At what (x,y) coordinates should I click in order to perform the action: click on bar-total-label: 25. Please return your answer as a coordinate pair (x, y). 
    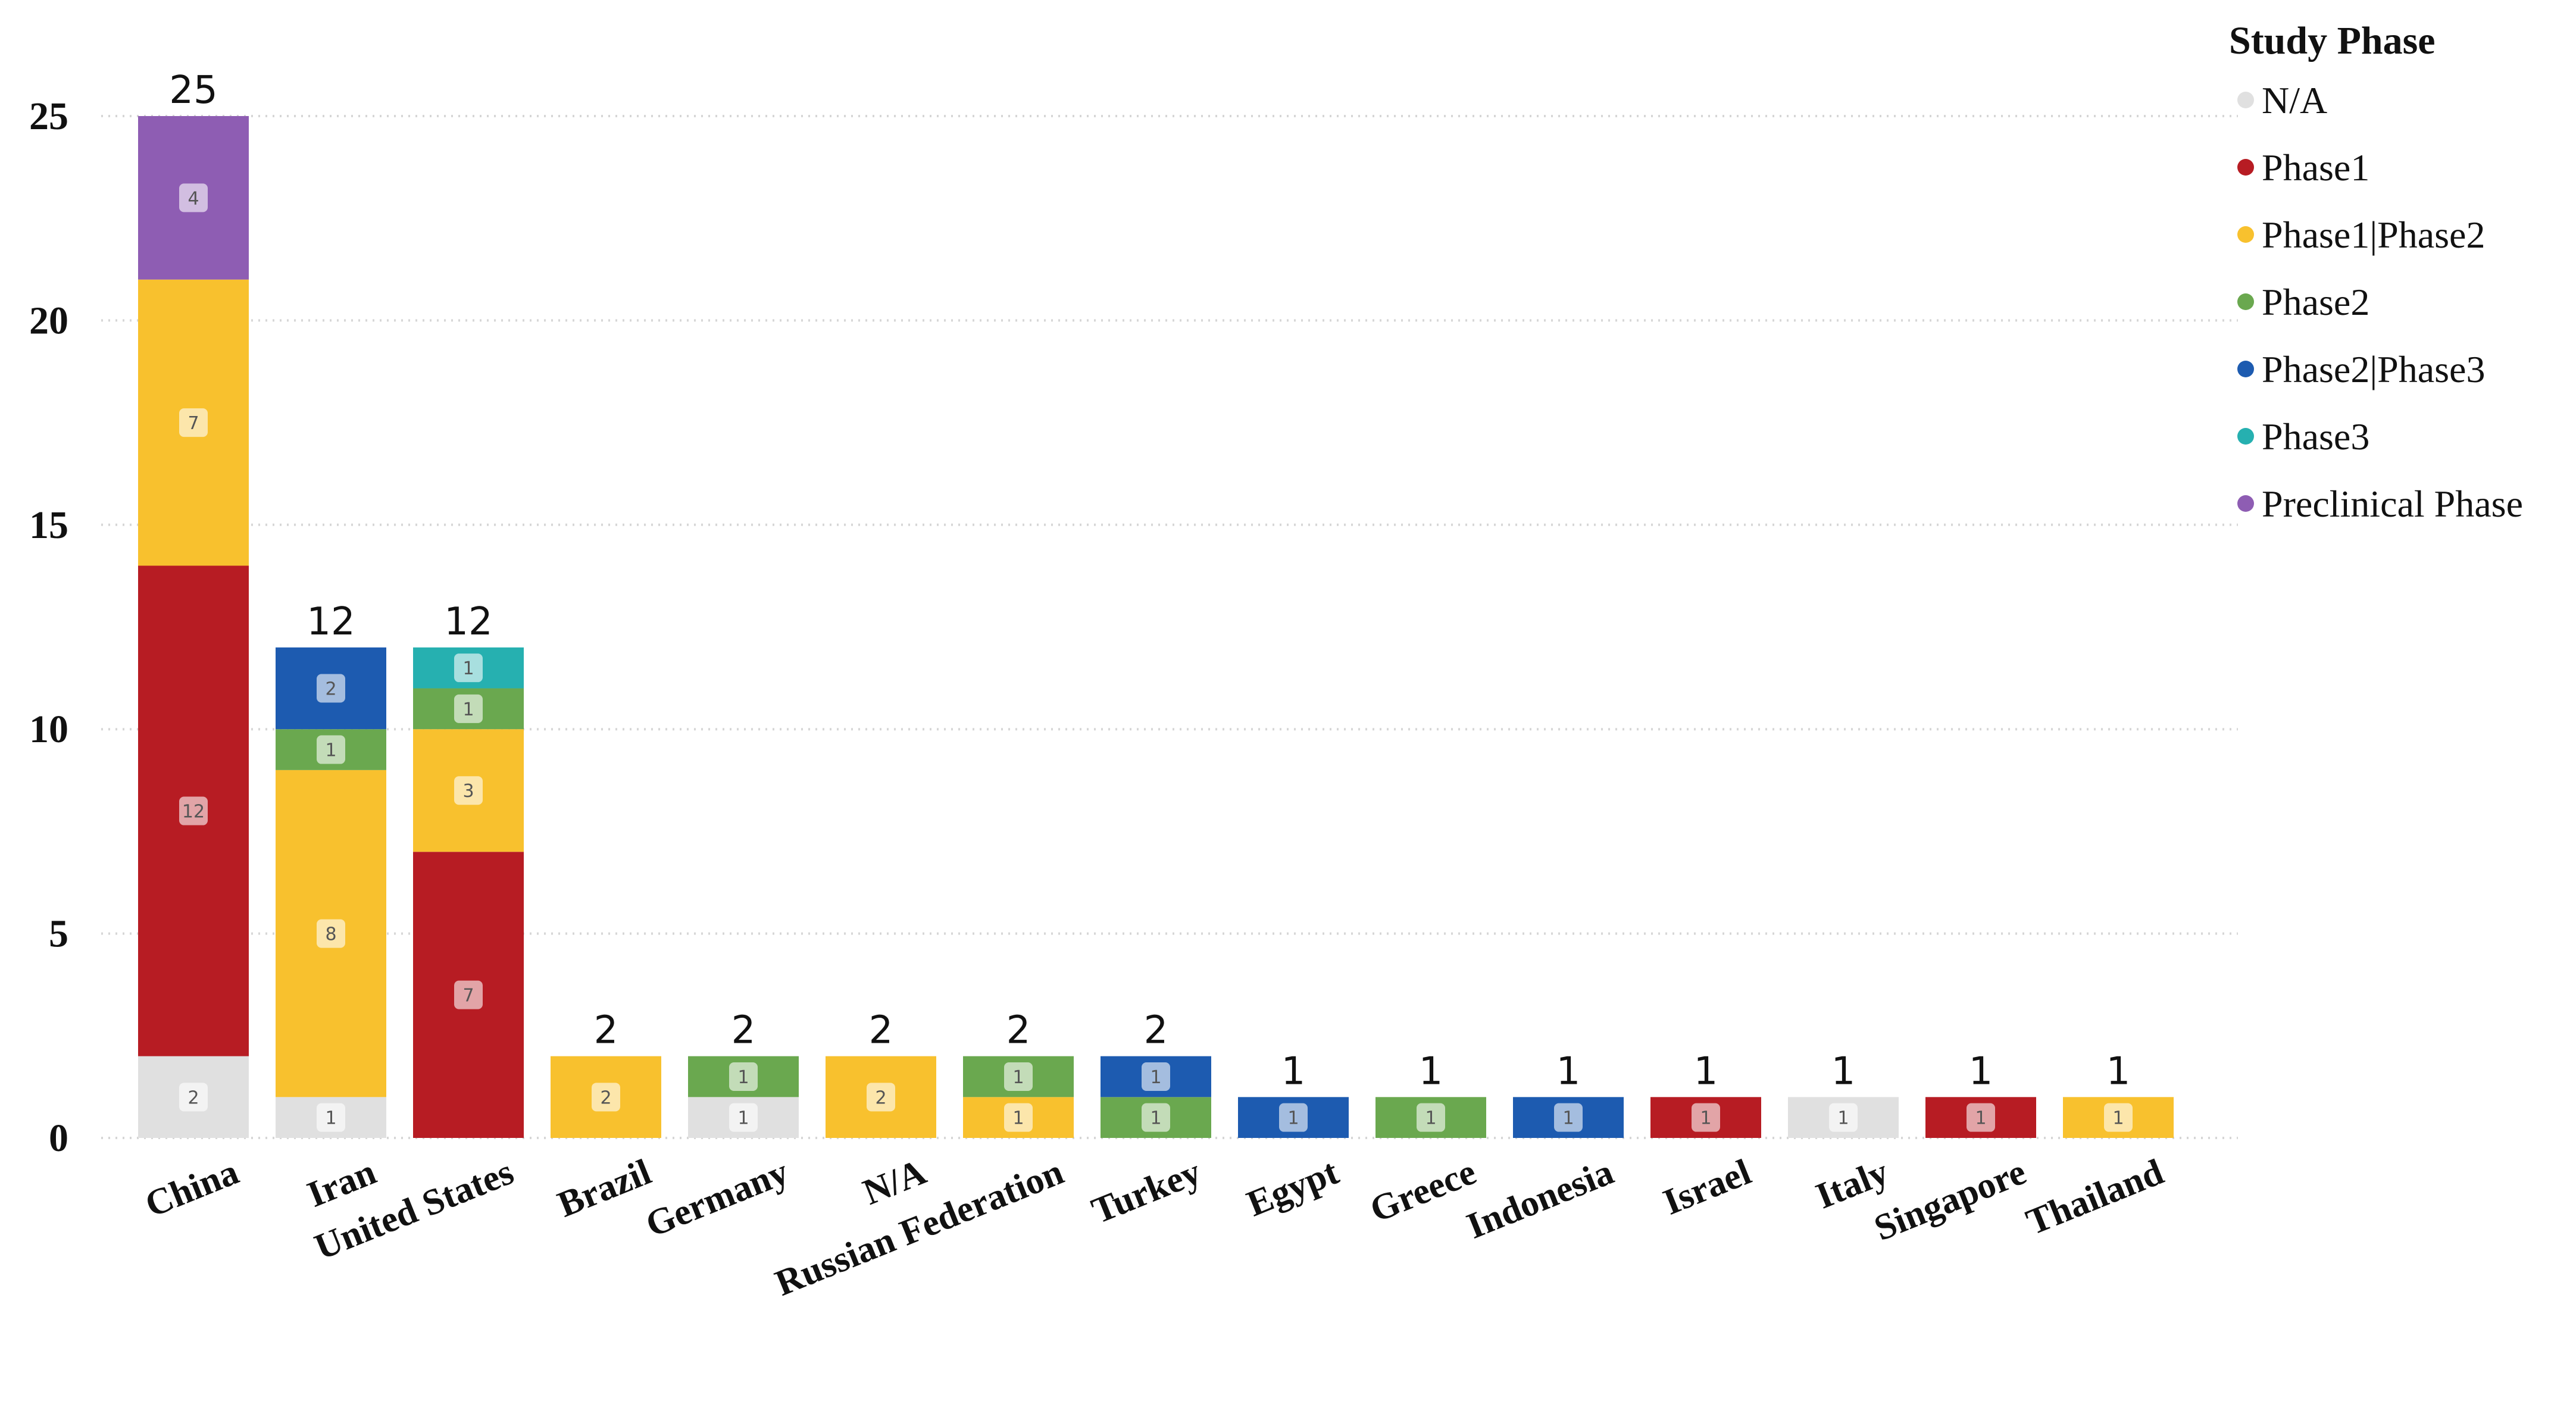
    Looking at the image, I should click on (193, 90).